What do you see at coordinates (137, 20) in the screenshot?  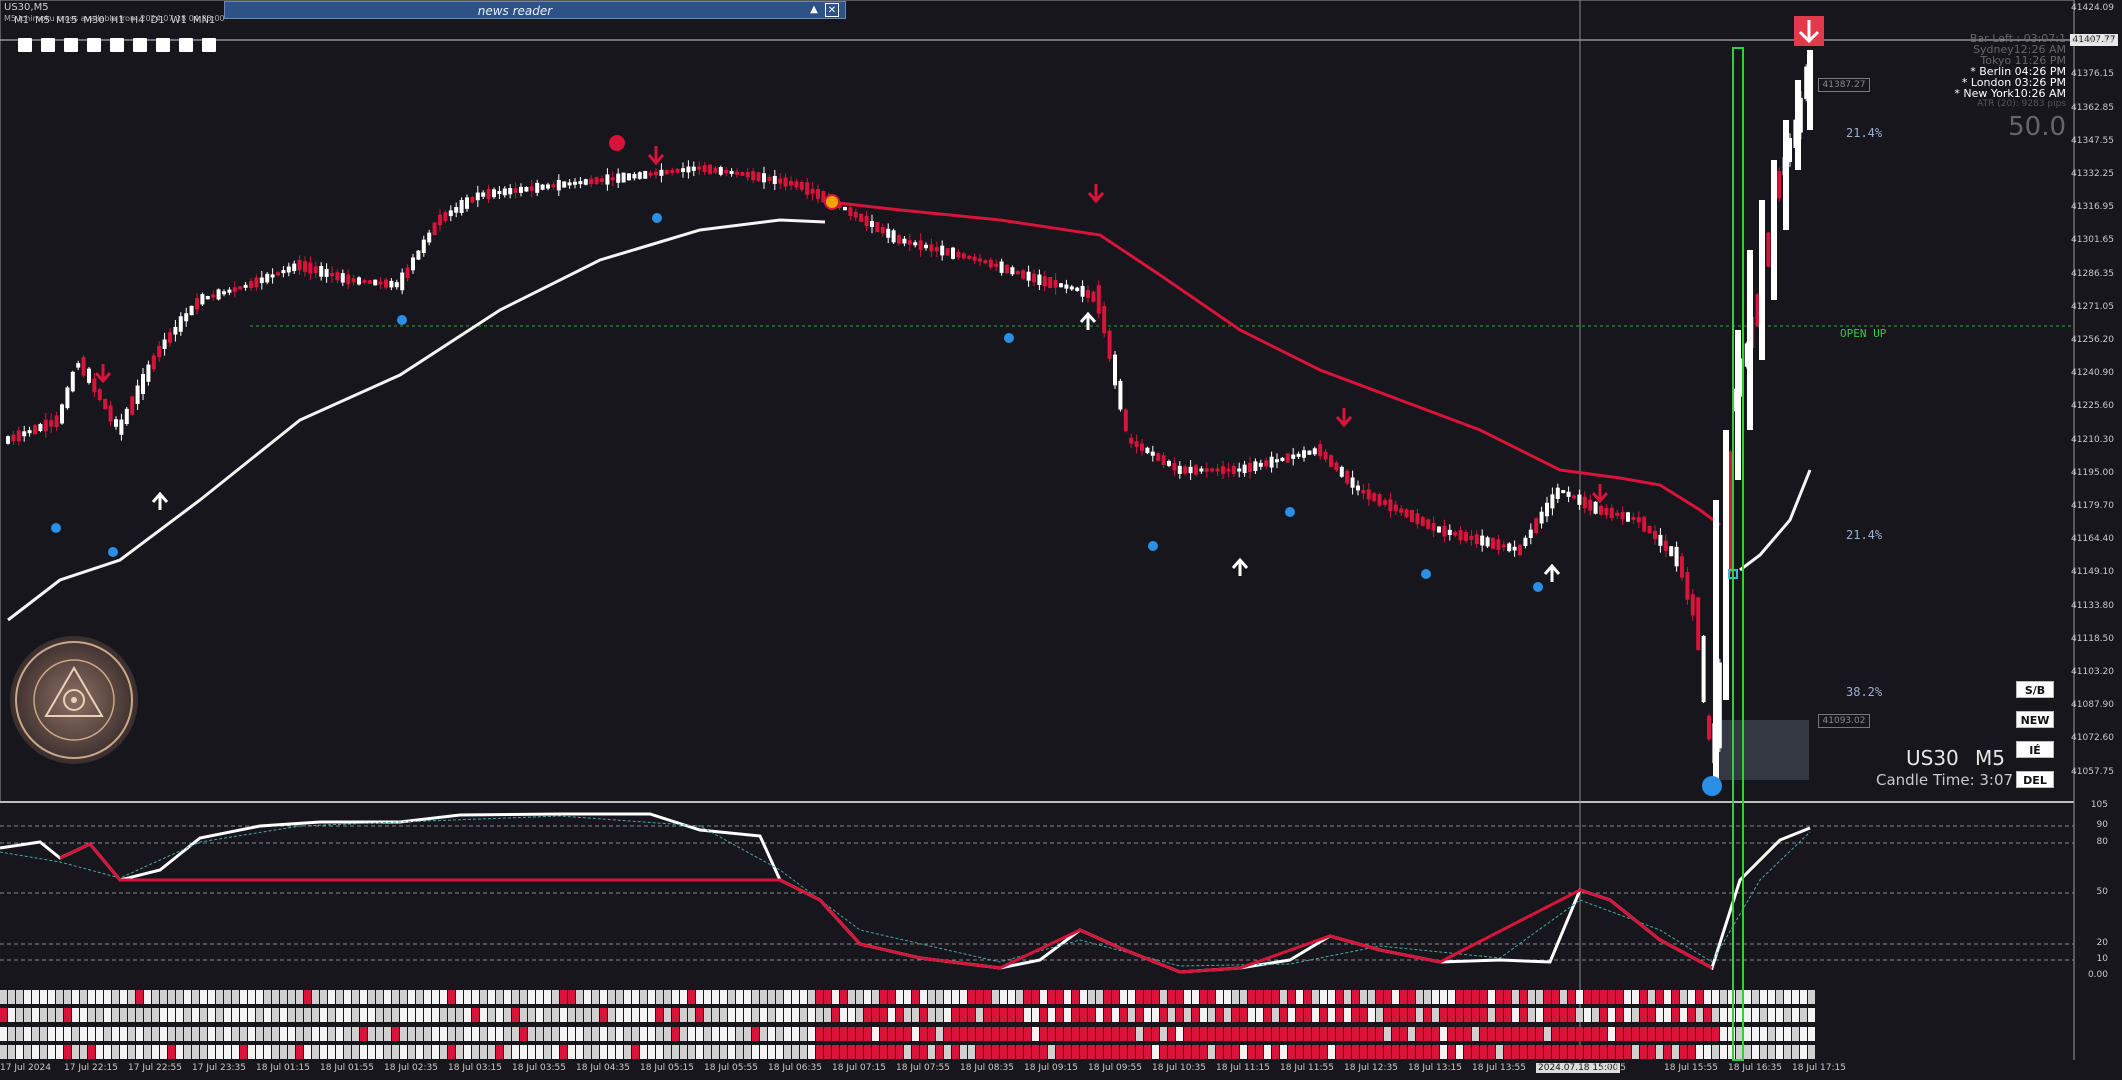 I see `timeframe-h4: H4` at bounding box center [137, 20].